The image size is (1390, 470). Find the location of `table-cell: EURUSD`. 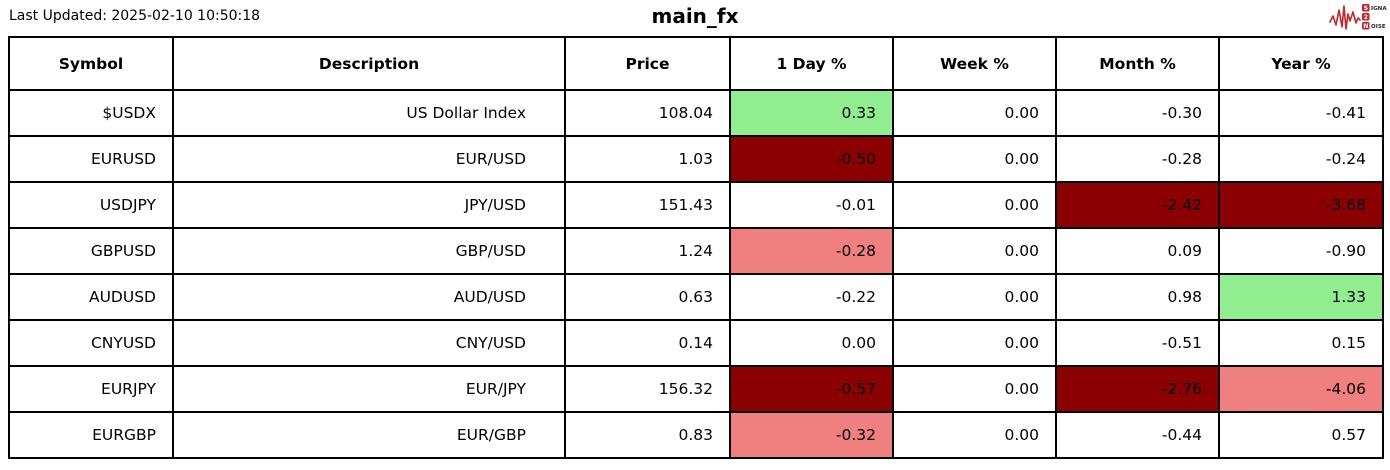

table-cell: EURUSD is located at coordinates (91, 159).